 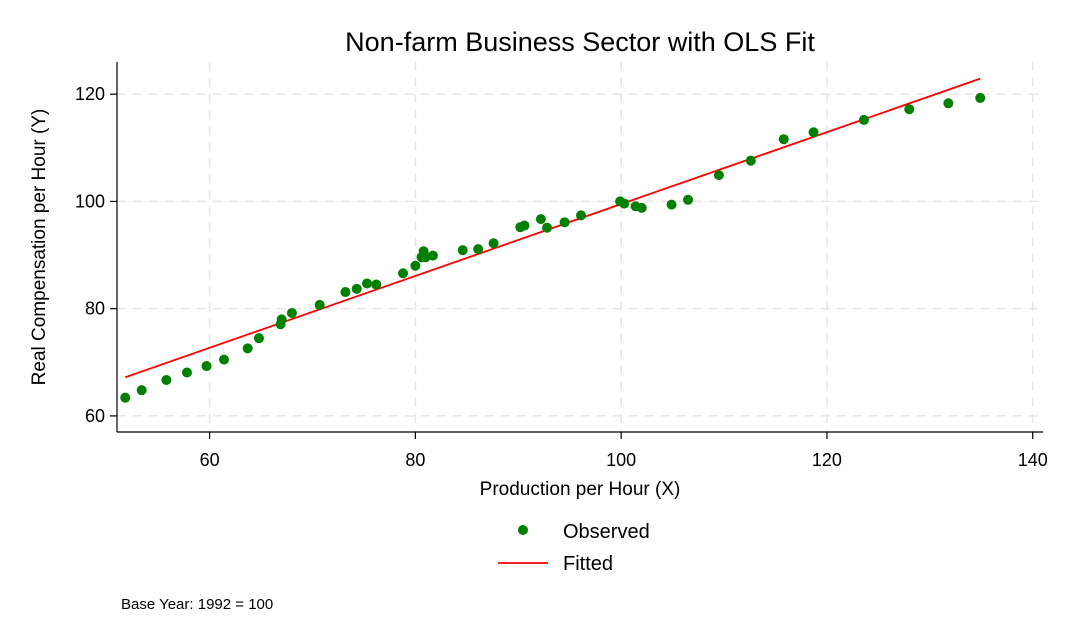 I want to click on base-year-note: Base Year: 1992 = 100, so click(x=197, y=604).